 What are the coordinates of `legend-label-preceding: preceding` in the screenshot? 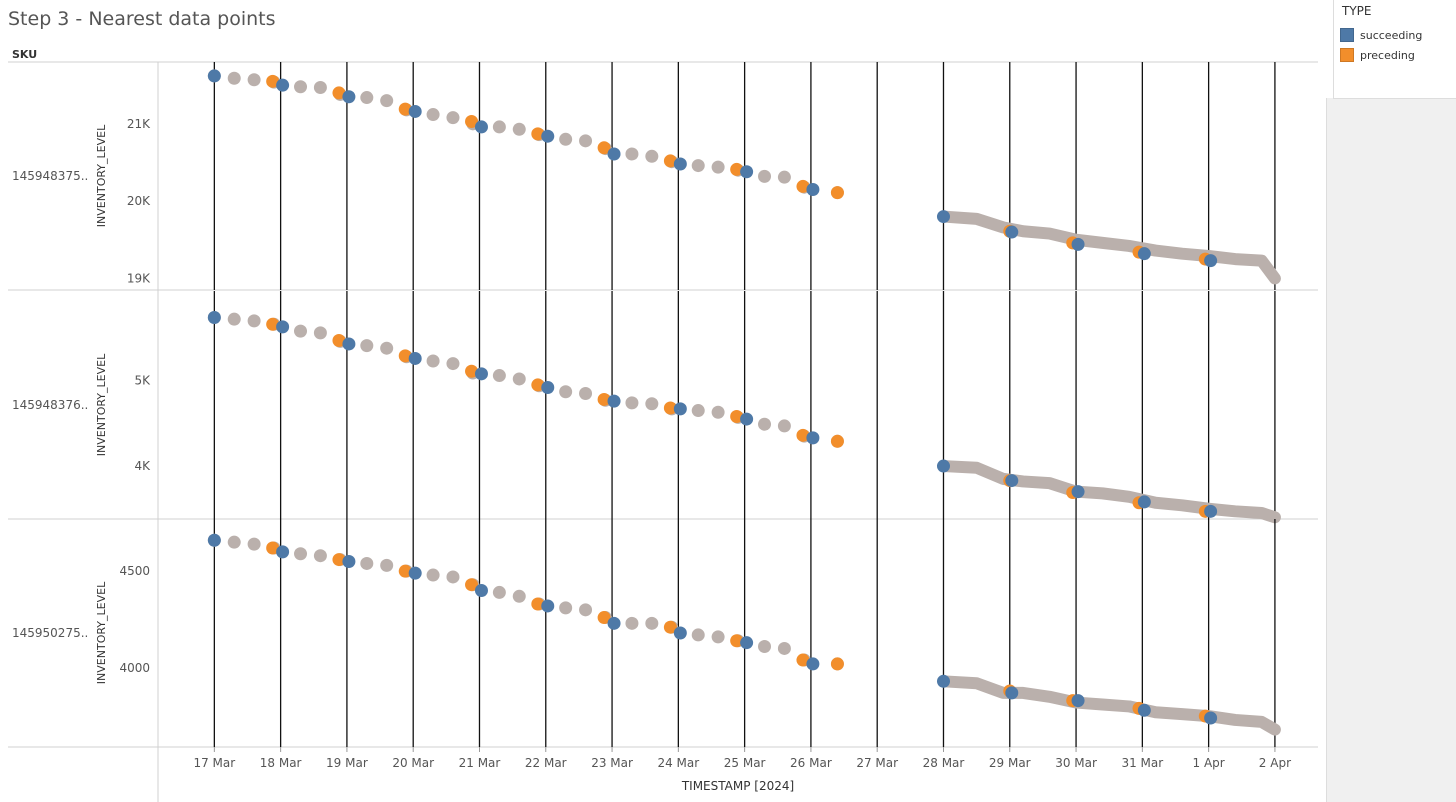 It's located at (1387, 55).